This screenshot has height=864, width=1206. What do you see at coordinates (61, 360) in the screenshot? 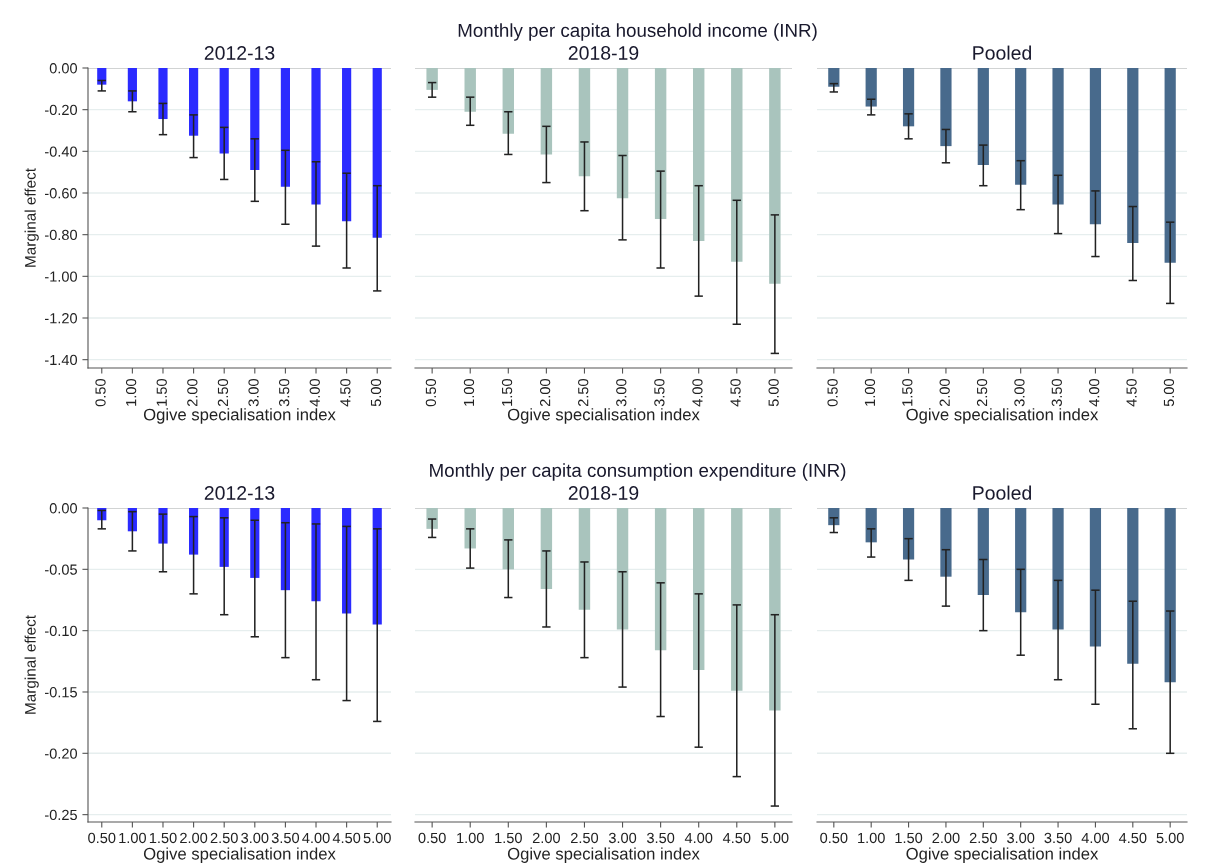
I see `y-tick-label: -1.40` at bounding box center [61, 360].